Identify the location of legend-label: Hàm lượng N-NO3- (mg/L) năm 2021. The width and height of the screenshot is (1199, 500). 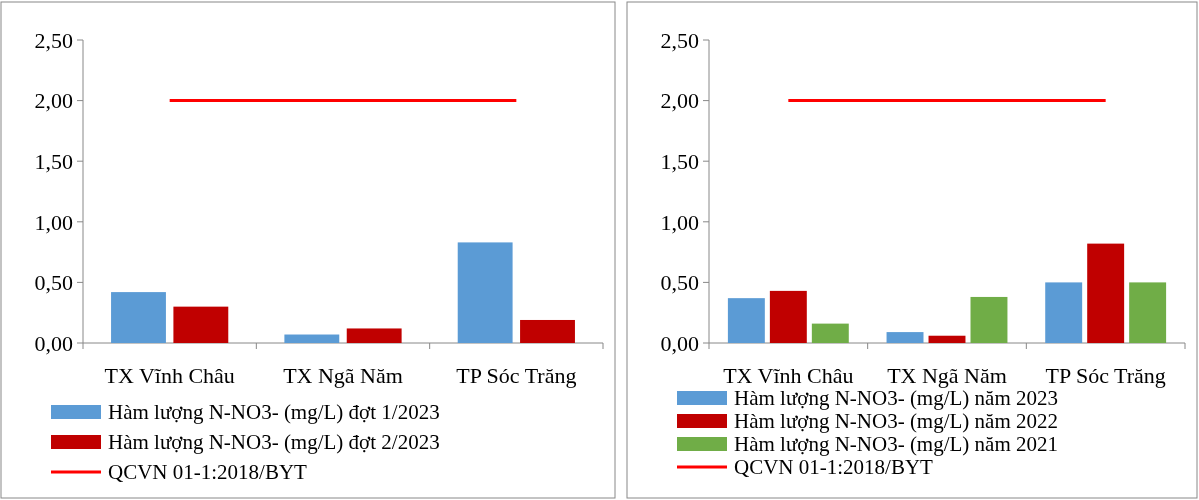
(896, 444).